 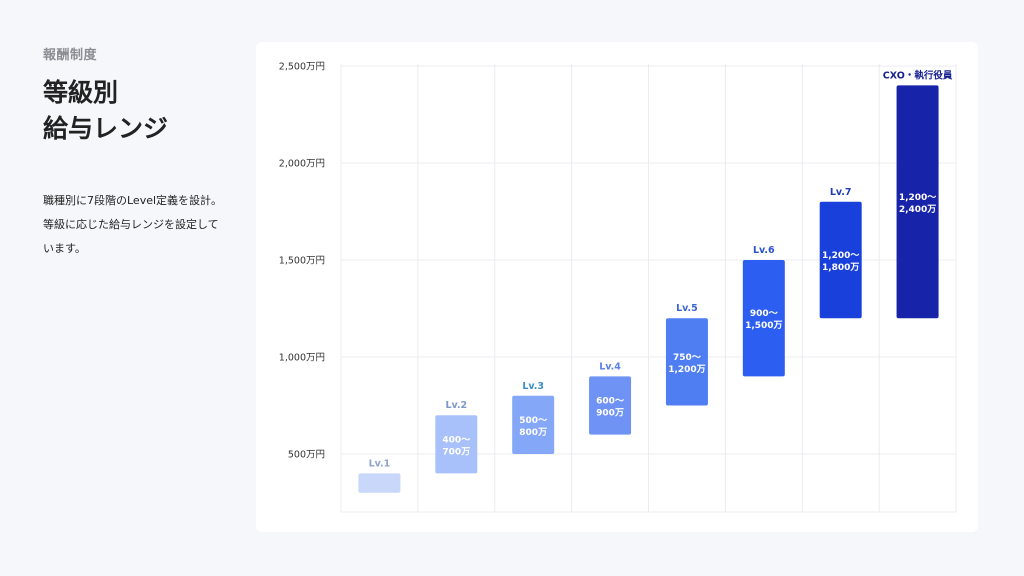 What do you see at coordinates (306, 455) in the screenshot?
I see `y-tick-label: 500万円` at bounding box center [306, 455].